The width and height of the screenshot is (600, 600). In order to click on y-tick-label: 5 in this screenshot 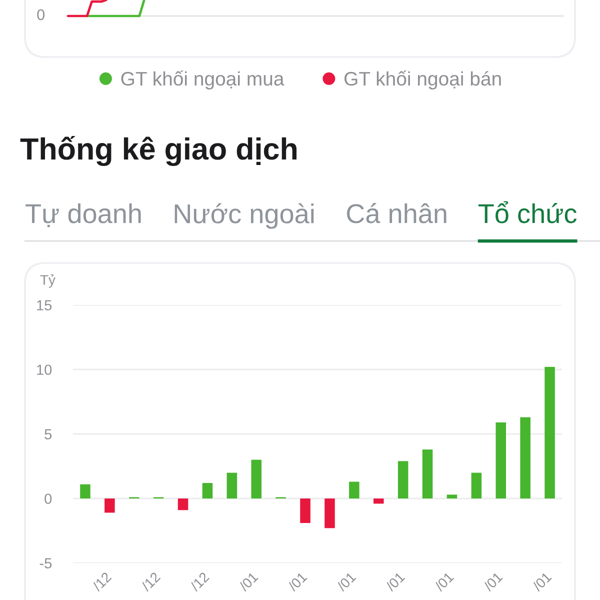, I will do `click(48, 434)`.